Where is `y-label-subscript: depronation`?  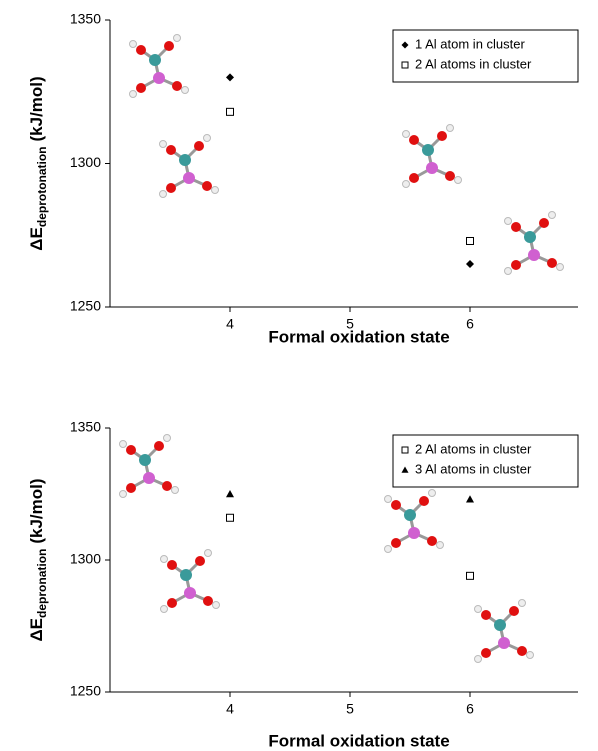 y-label-subscript: depronation is located at coordinates (42, 583).